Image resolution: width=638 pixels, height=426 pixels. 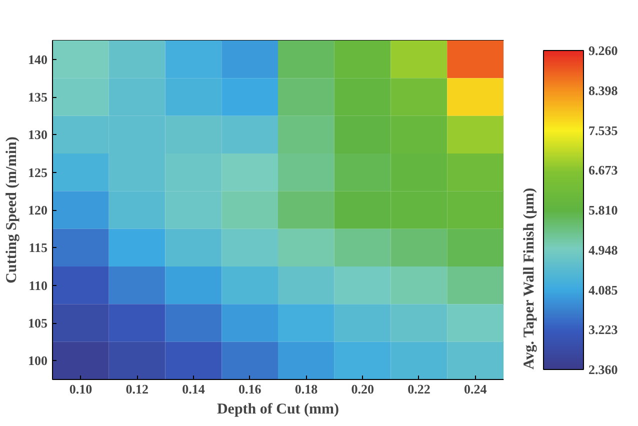 I want to click on color-bar-label: 2.360, so click(x=603, y=369).